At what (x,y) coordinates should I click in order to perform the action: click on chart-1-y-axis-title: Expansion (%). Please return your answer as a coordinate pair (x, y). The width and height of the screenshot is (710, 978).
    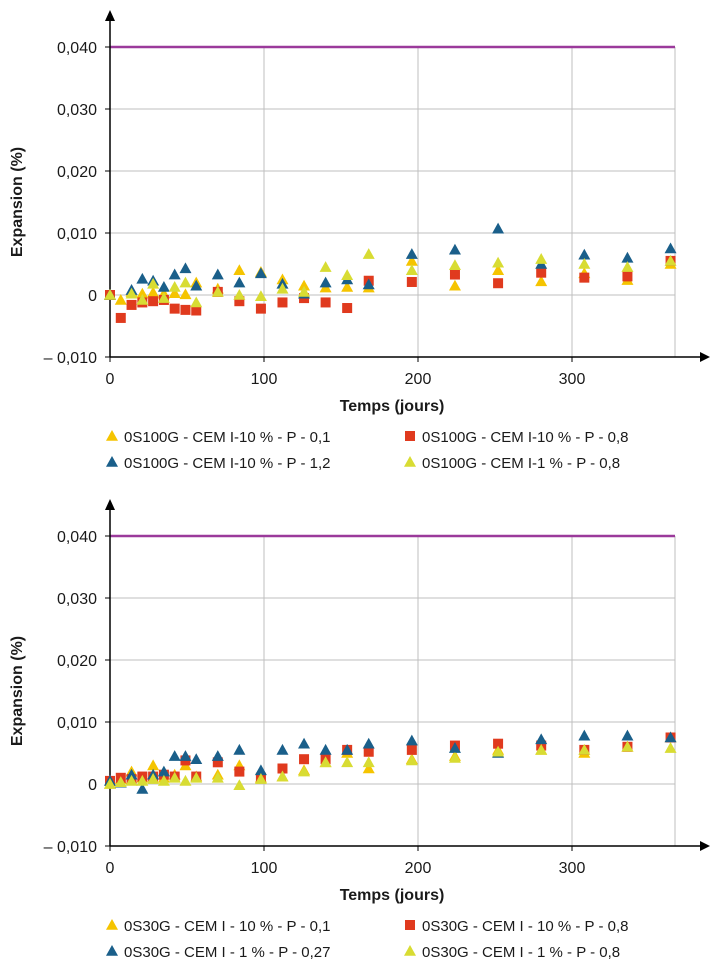
    Looking at the image, I should click on (17, 202).